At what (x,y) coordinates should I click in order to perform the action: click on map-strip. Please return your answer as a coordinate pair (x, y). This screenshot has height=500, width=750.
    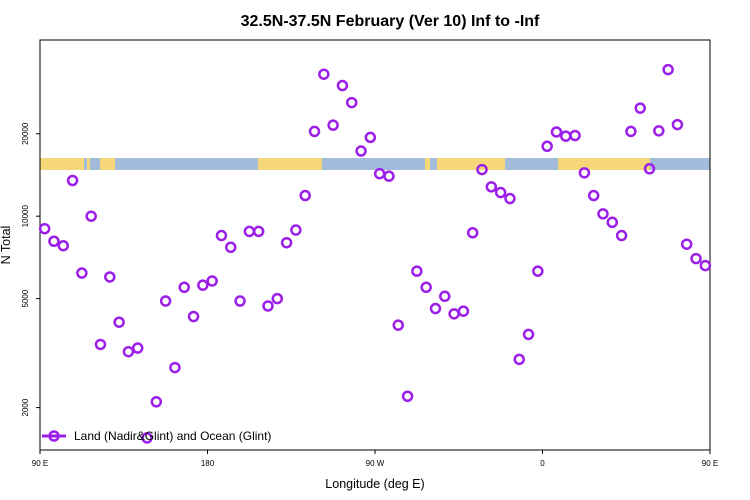
    Looking at the image, I should click on (375, 164).